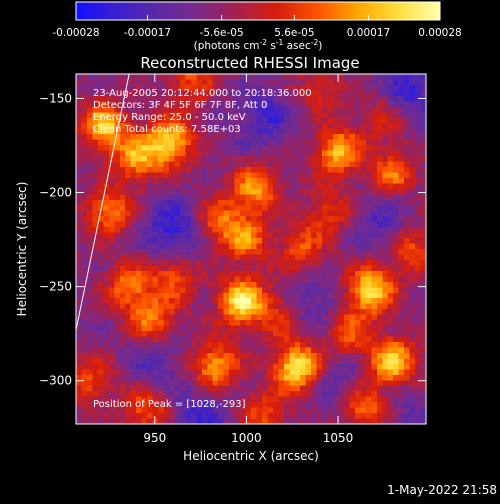 The width and height of the screenshot is (500, 504). I want to click on colorbar-tick-label: 0.00028, so click(439, 33).